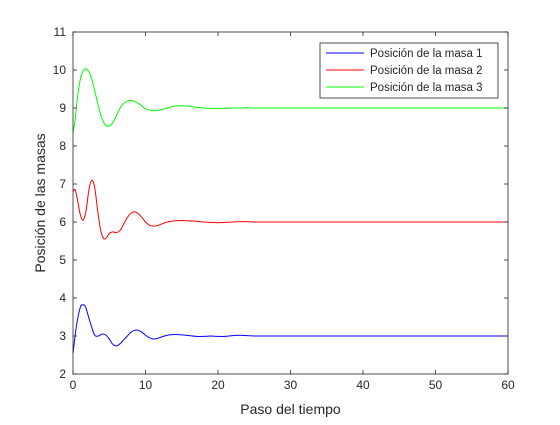 This screenshot has height=425, width=560. What do you see at coordinates (62, 222) in the screenshot?
I see `y-tick-label: 6` at bounding box center [62, 222].